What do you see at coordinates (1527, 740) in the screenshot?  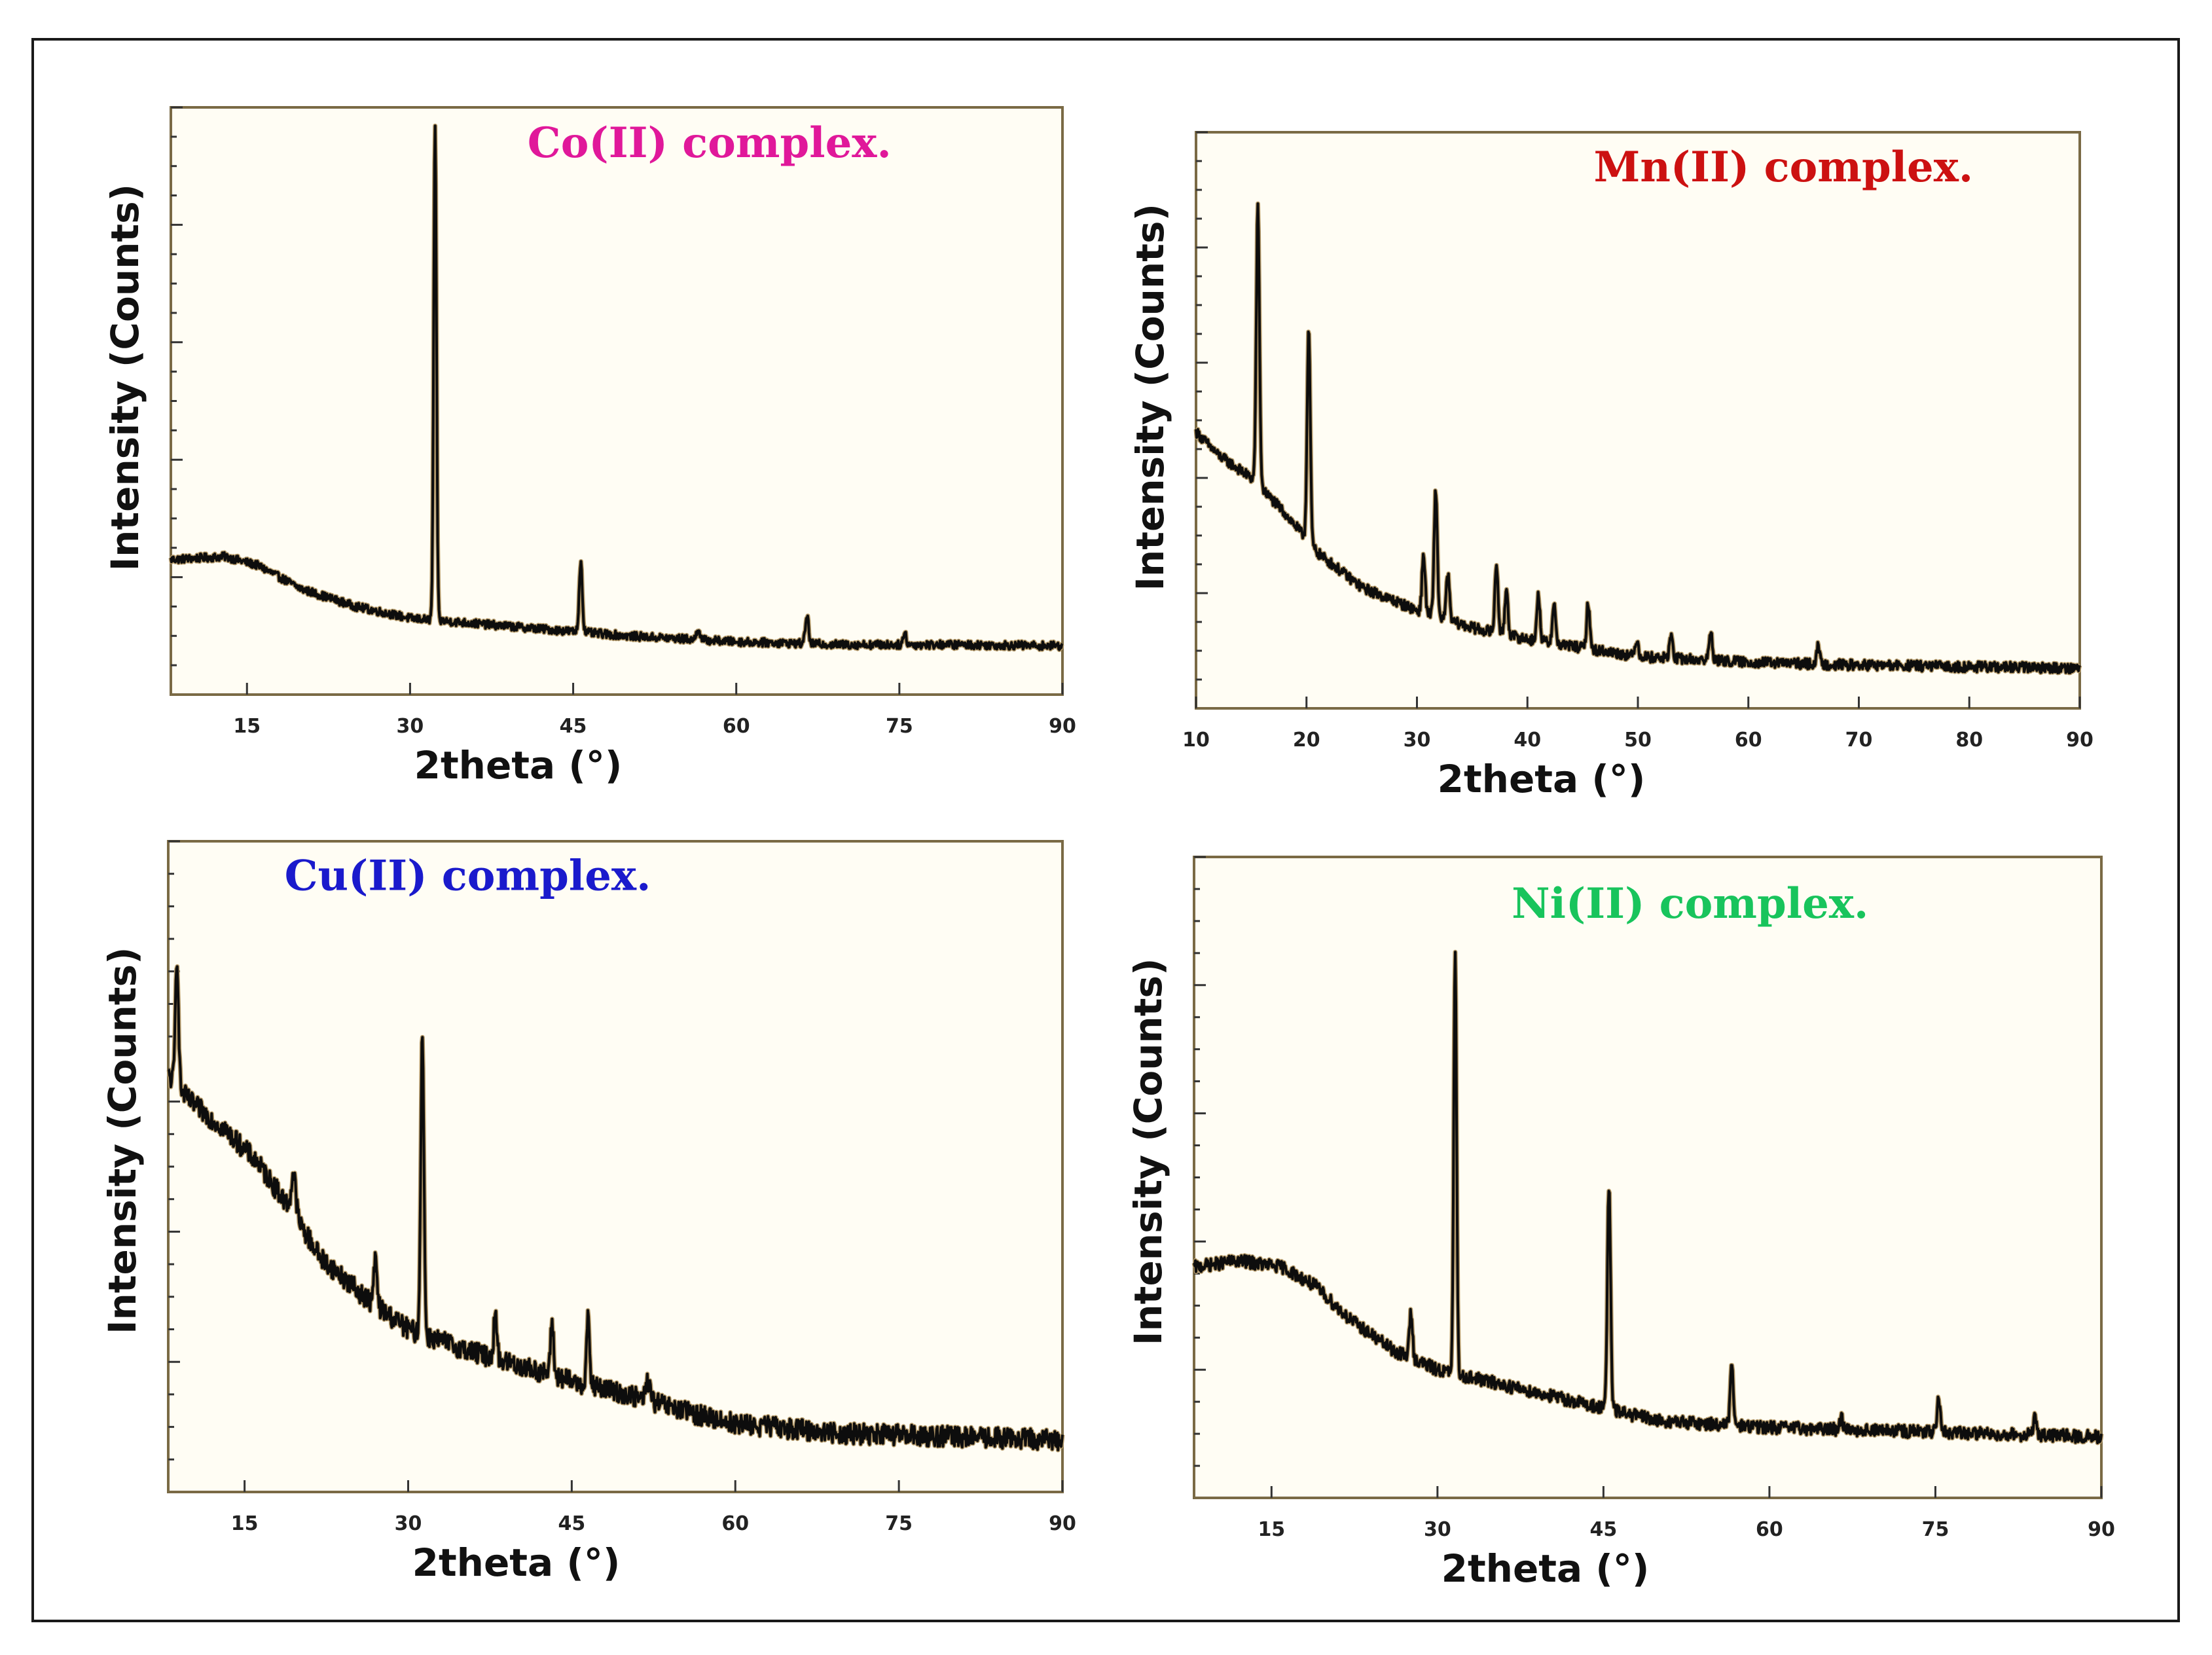 I see `x-tick-label: 40` at bounding box center [1527, 740].